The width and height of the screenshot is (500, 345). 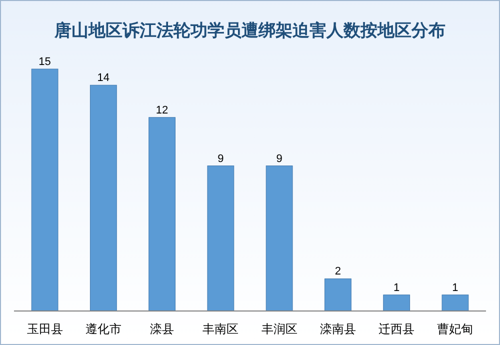 What do you see at coordinates (279, 329) in the screenshot?
I see `x-tick-label: 丰润区` at bounding box center [279, 329].